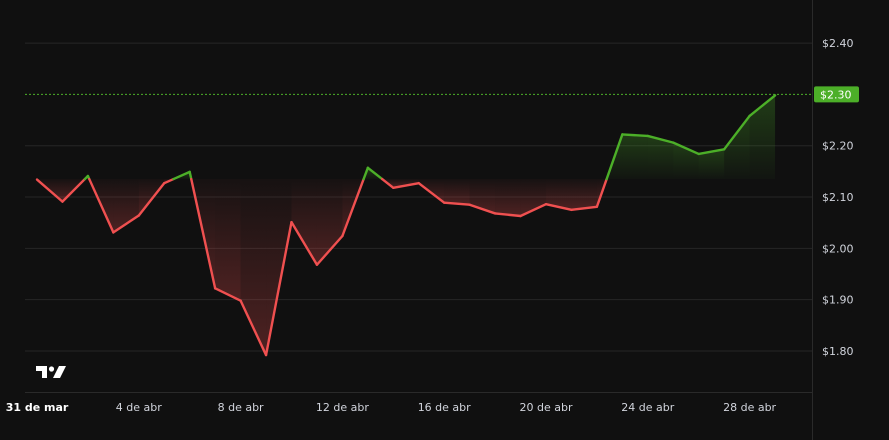 The width and height of the screenshot is (889, 440). Describe the element at coordinates (647, 407) in the screenshot. I see `x-tick-label: 24 de abr` at that location.